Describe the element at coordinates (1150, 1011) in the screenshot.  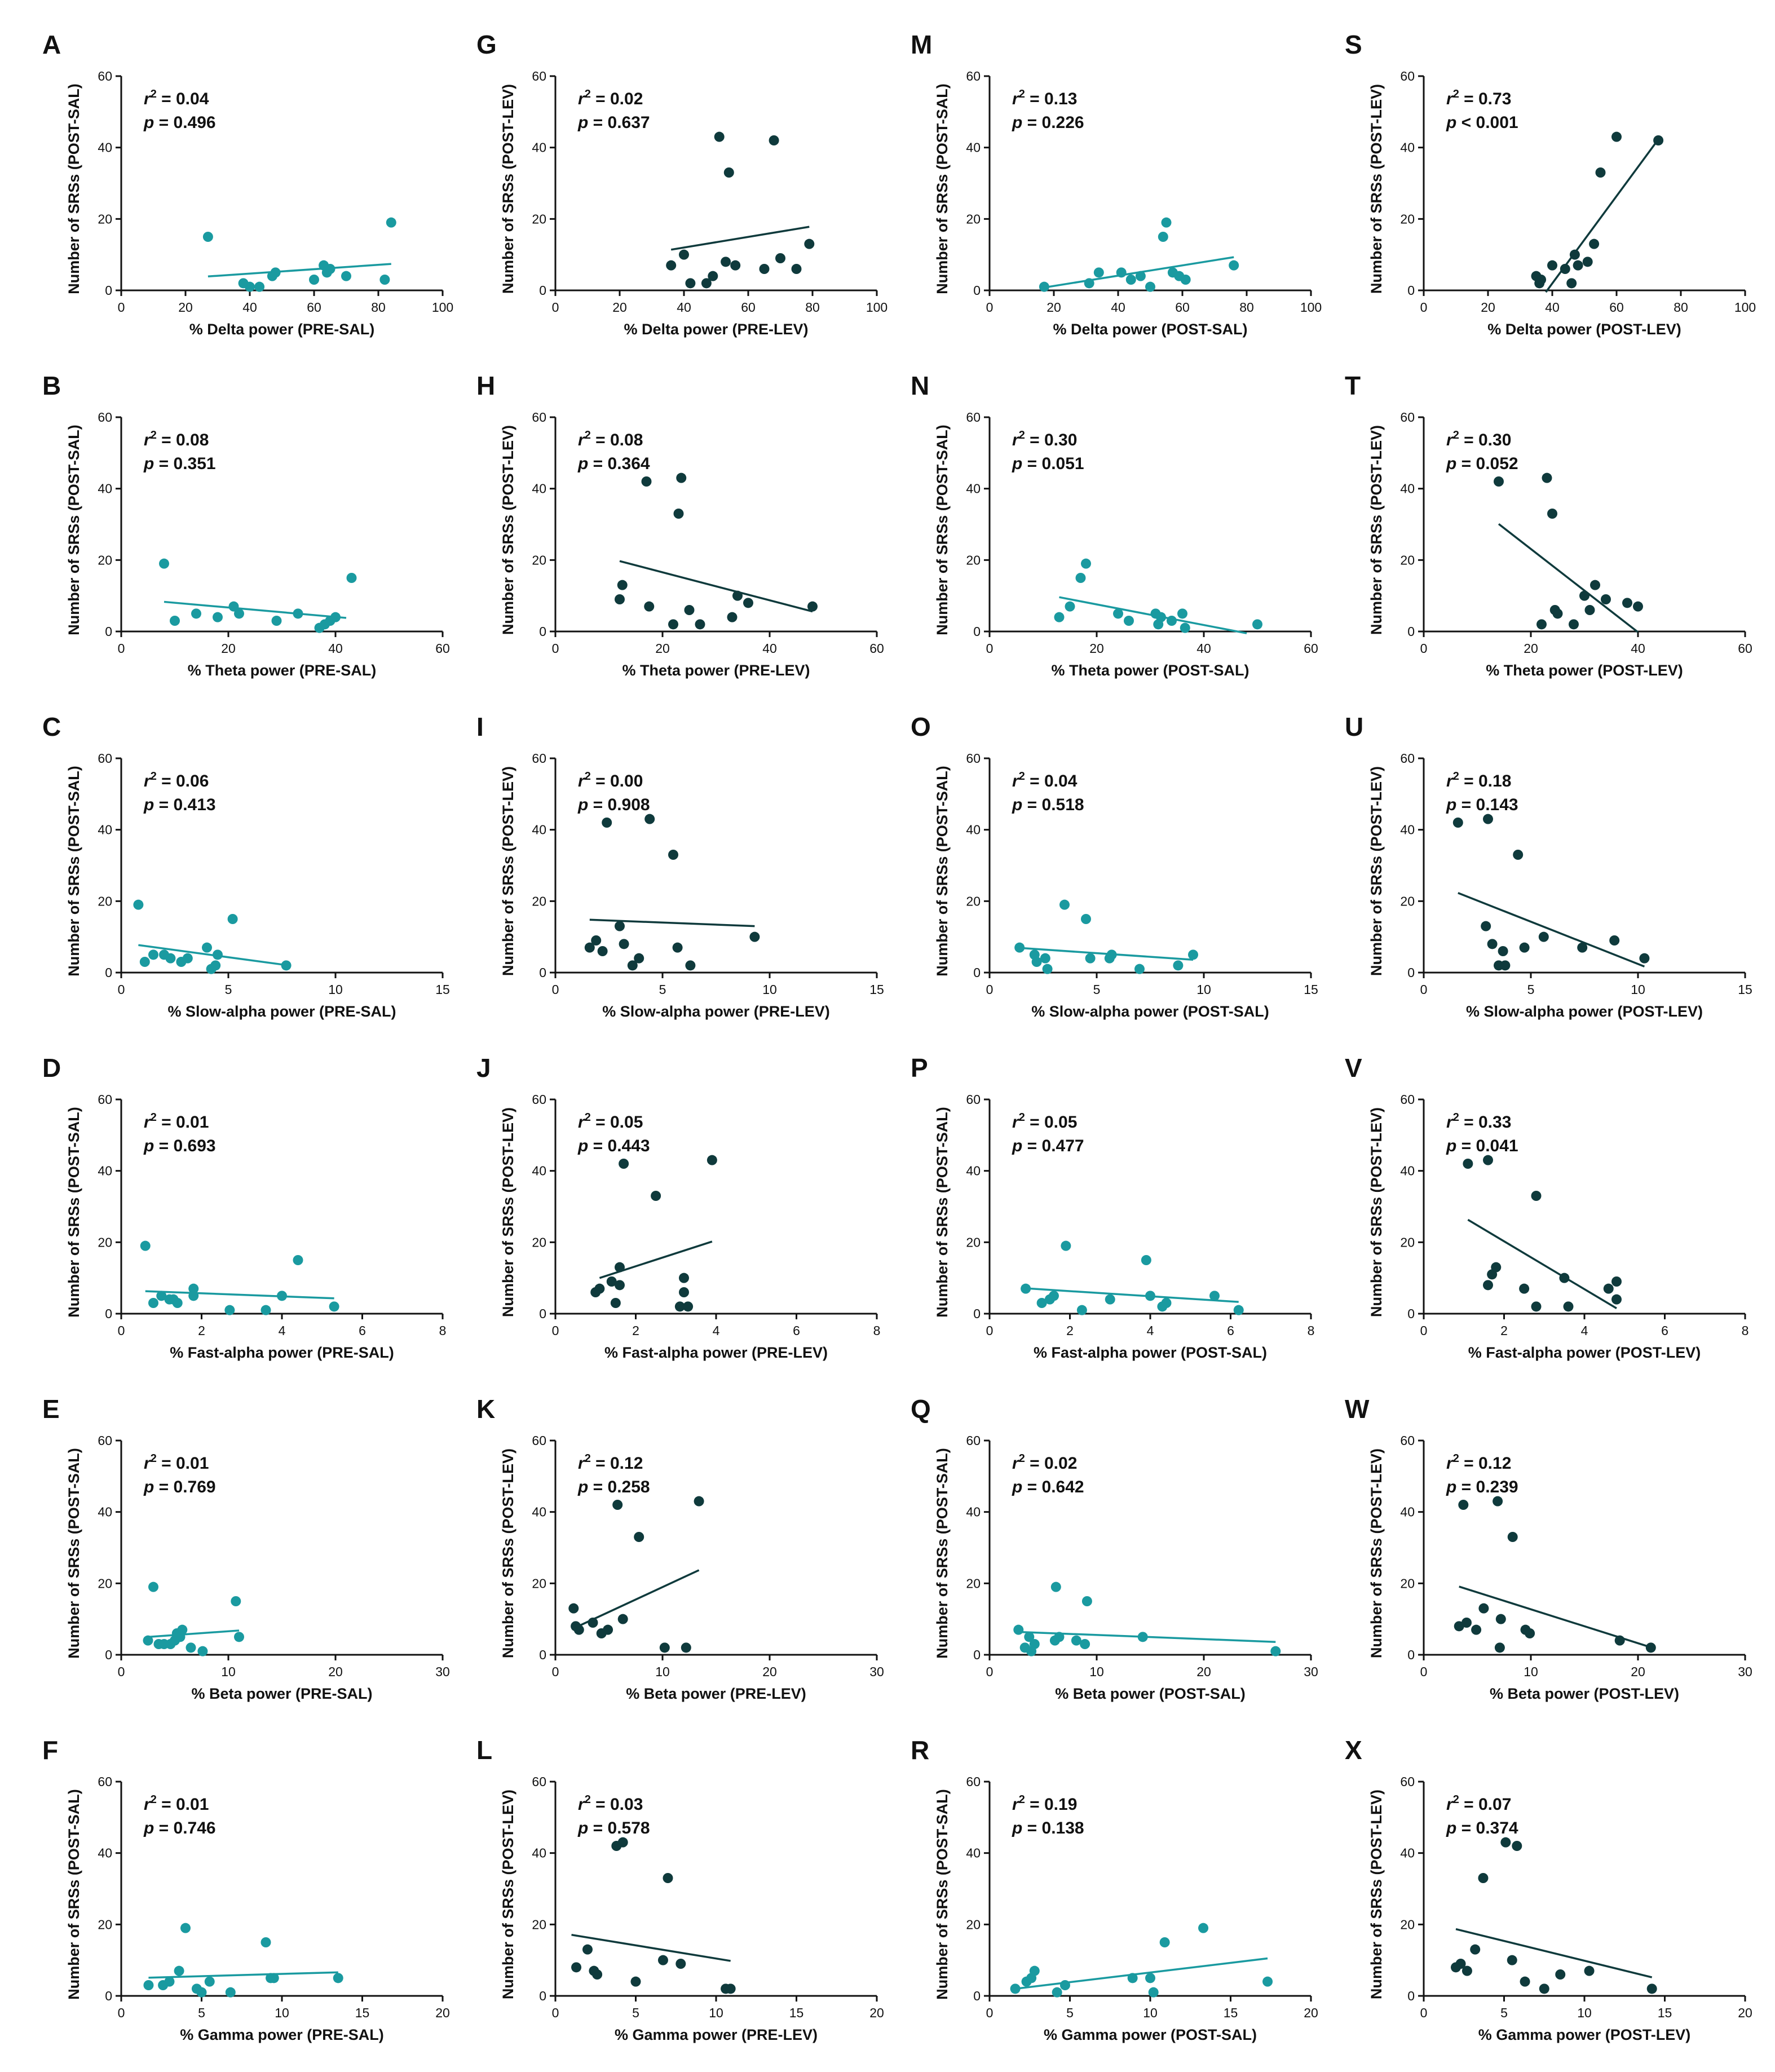
I see `x-axis-title: % Slow-alpha power (POST-SAL)` at that location.